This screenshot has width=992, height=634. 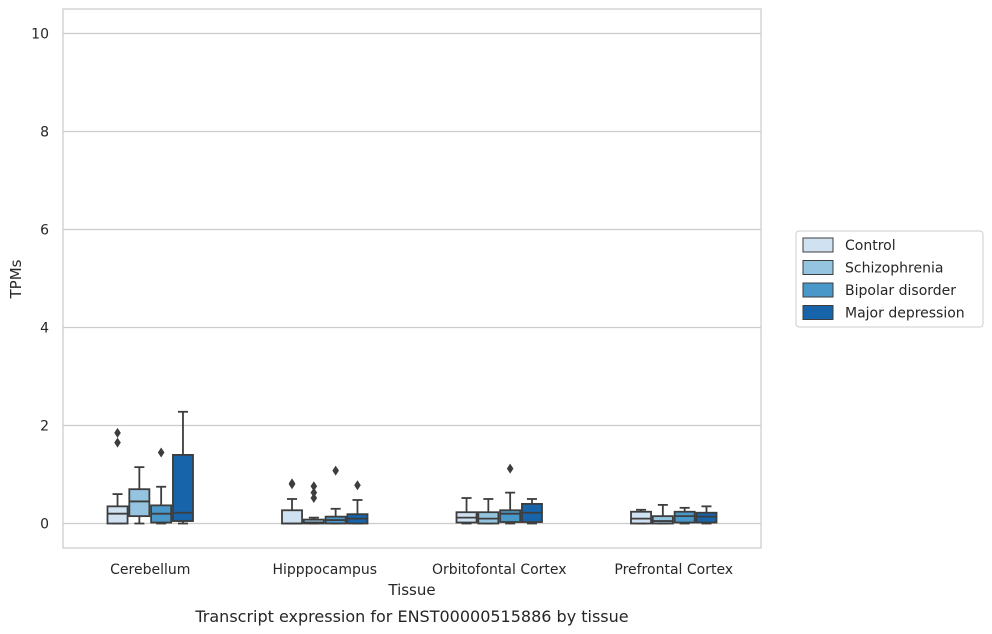 What do you see at coordinates (150, 570) in the screenshot?
I see `x-tick-label: Cerebellum` at bounding box center [150, 570].